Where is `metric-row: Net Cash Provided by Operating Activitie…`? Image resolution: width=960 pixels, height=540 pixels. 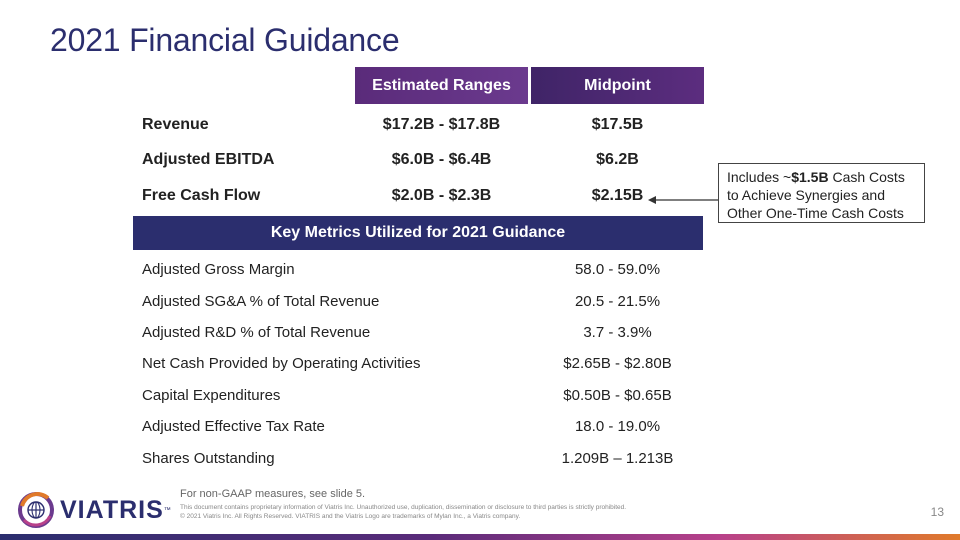 metric-row: Net Cash Provided by Operating Activitie… is located at coordinates (420, 366).